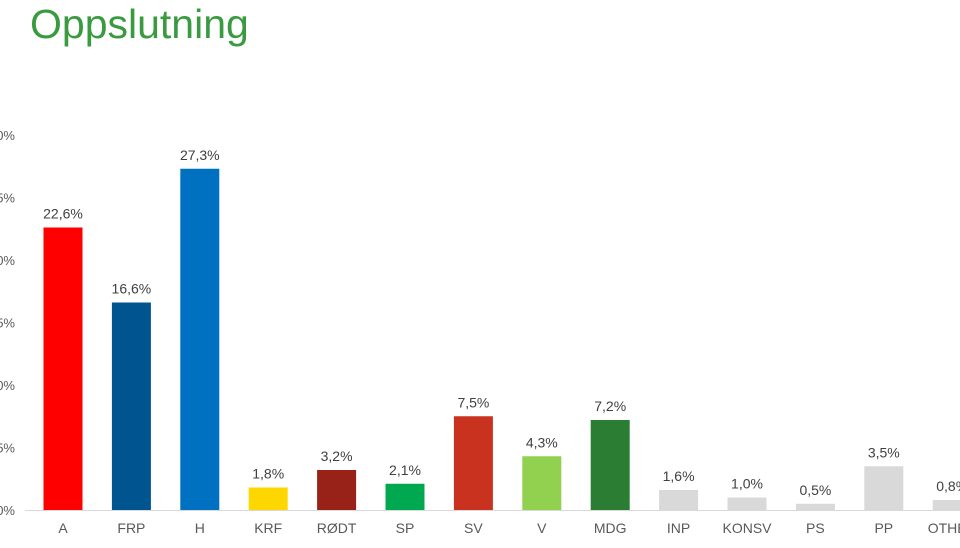 The width and height of the screenshot is (960, 548). I want to click on y-tick-label: 5%, so click(7, 448).